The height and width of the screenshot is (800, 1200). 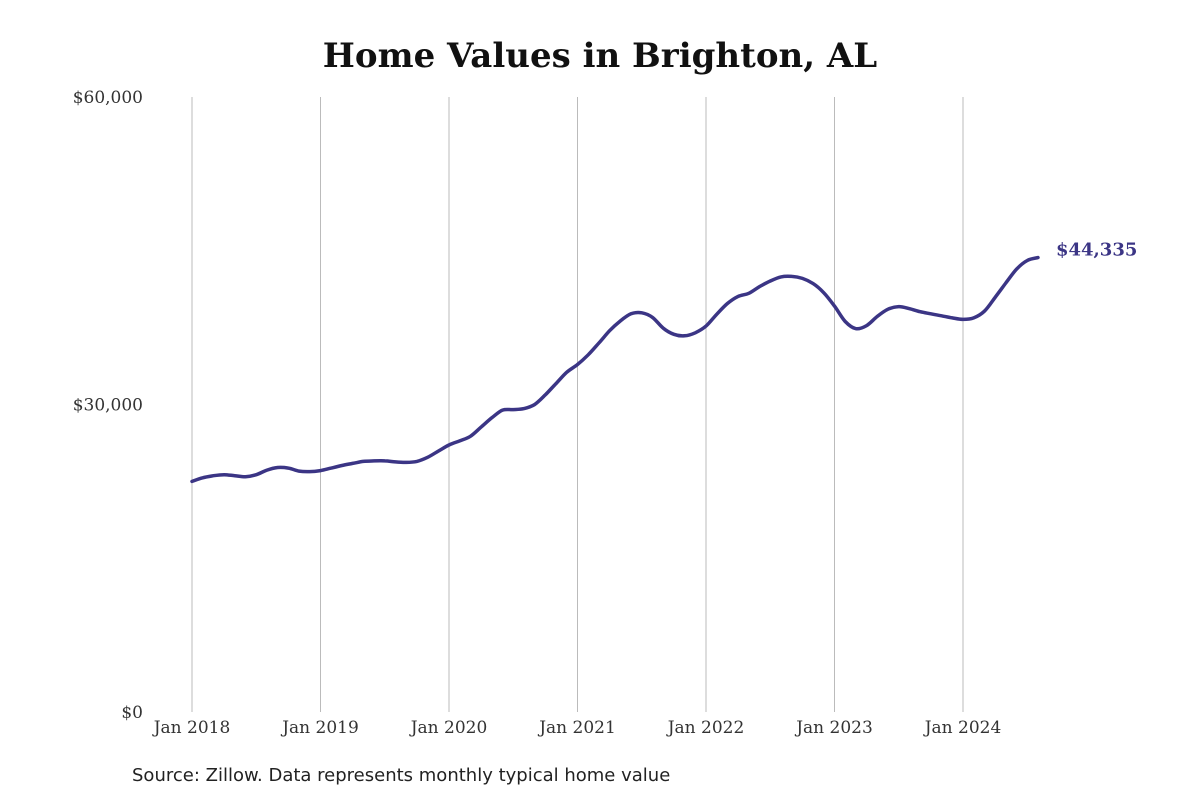 I want to click on end-value-label: $44,335, so click(x=1096, y=250).